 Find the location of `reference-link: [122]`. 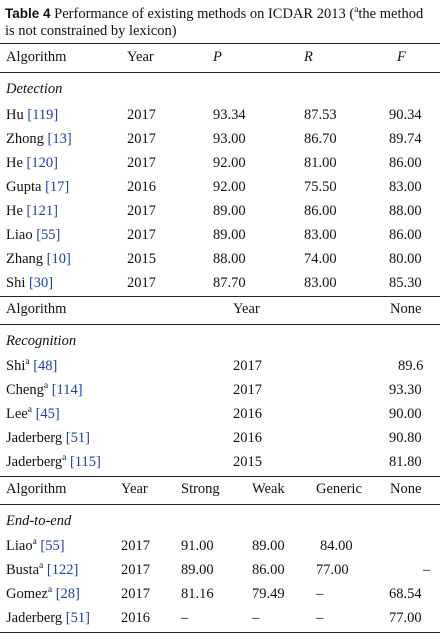

reference-link: [122] is located at coordinates (62, 570).